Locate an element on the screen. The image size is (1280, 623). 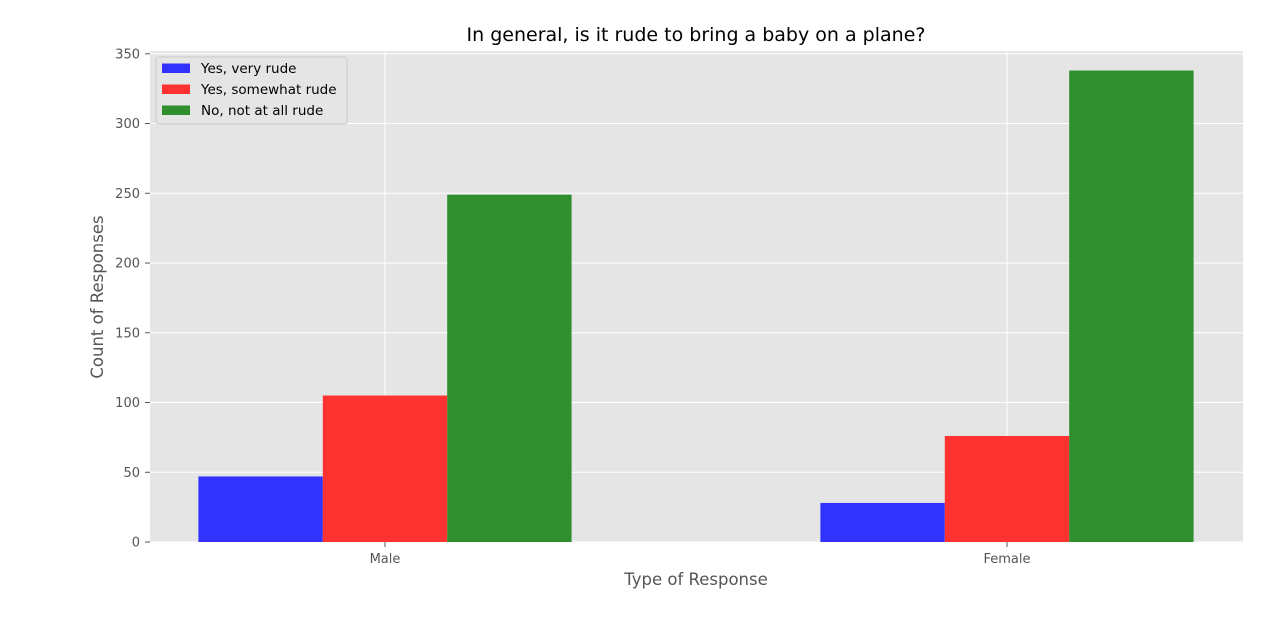
legend-label: Yes, somewhat rude is located at coordinates (268, 90).